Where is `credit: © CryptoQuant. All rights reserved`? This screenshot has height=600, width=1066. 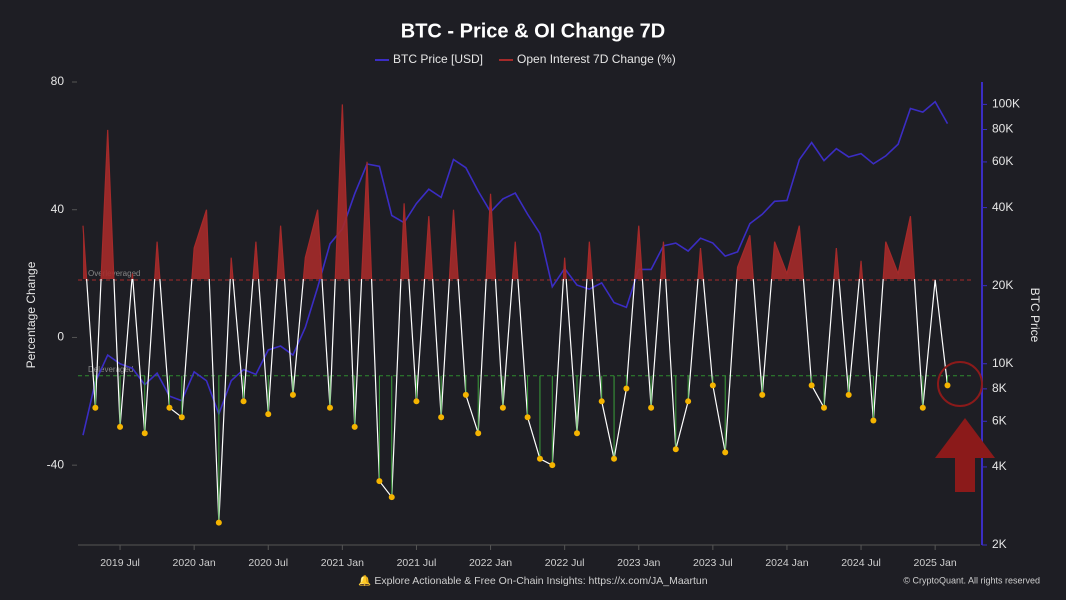
credit: © CryptoQuant. All rights reserved is located at coordinates (971, 580).